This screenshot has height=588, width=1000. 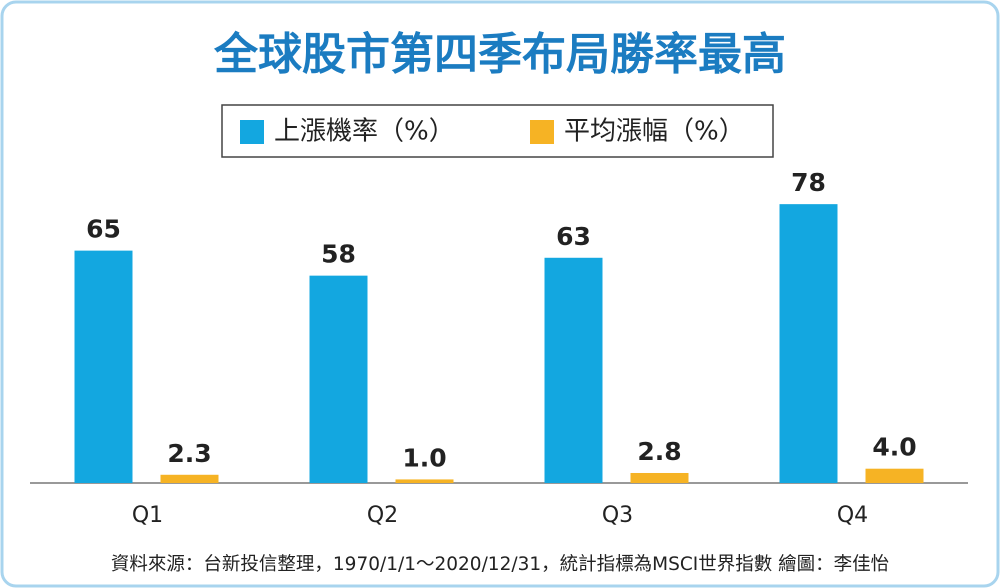 What do you see at coordinates (147, 515) in the screenshot?
I see `x-tick-label: Q1` at bounding box center [147, 515].